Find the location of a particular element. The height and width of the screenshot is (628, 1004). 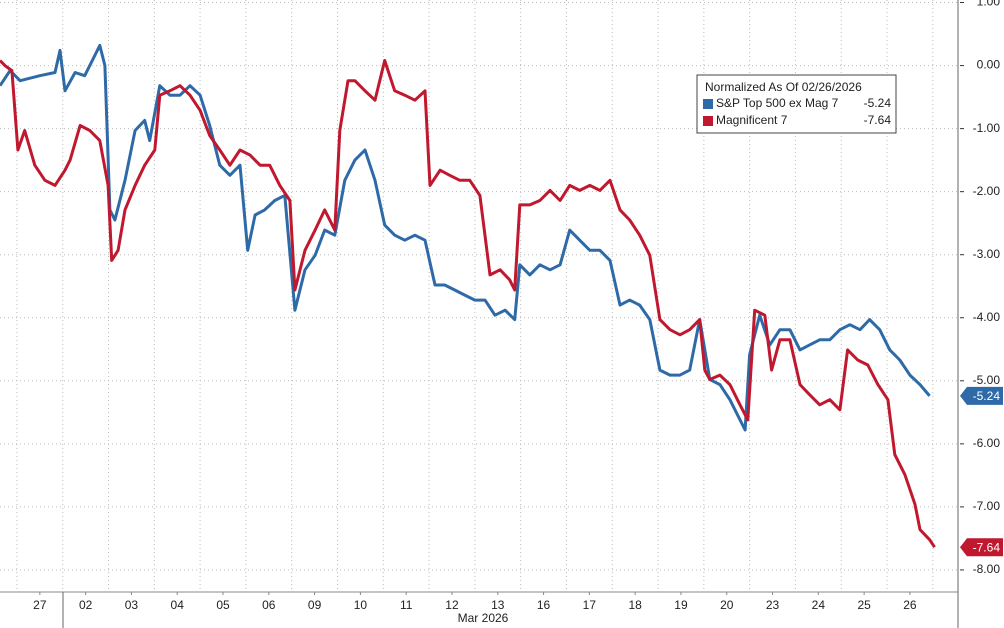

legend-value: -7.64 is located at coordinates (878, 120).